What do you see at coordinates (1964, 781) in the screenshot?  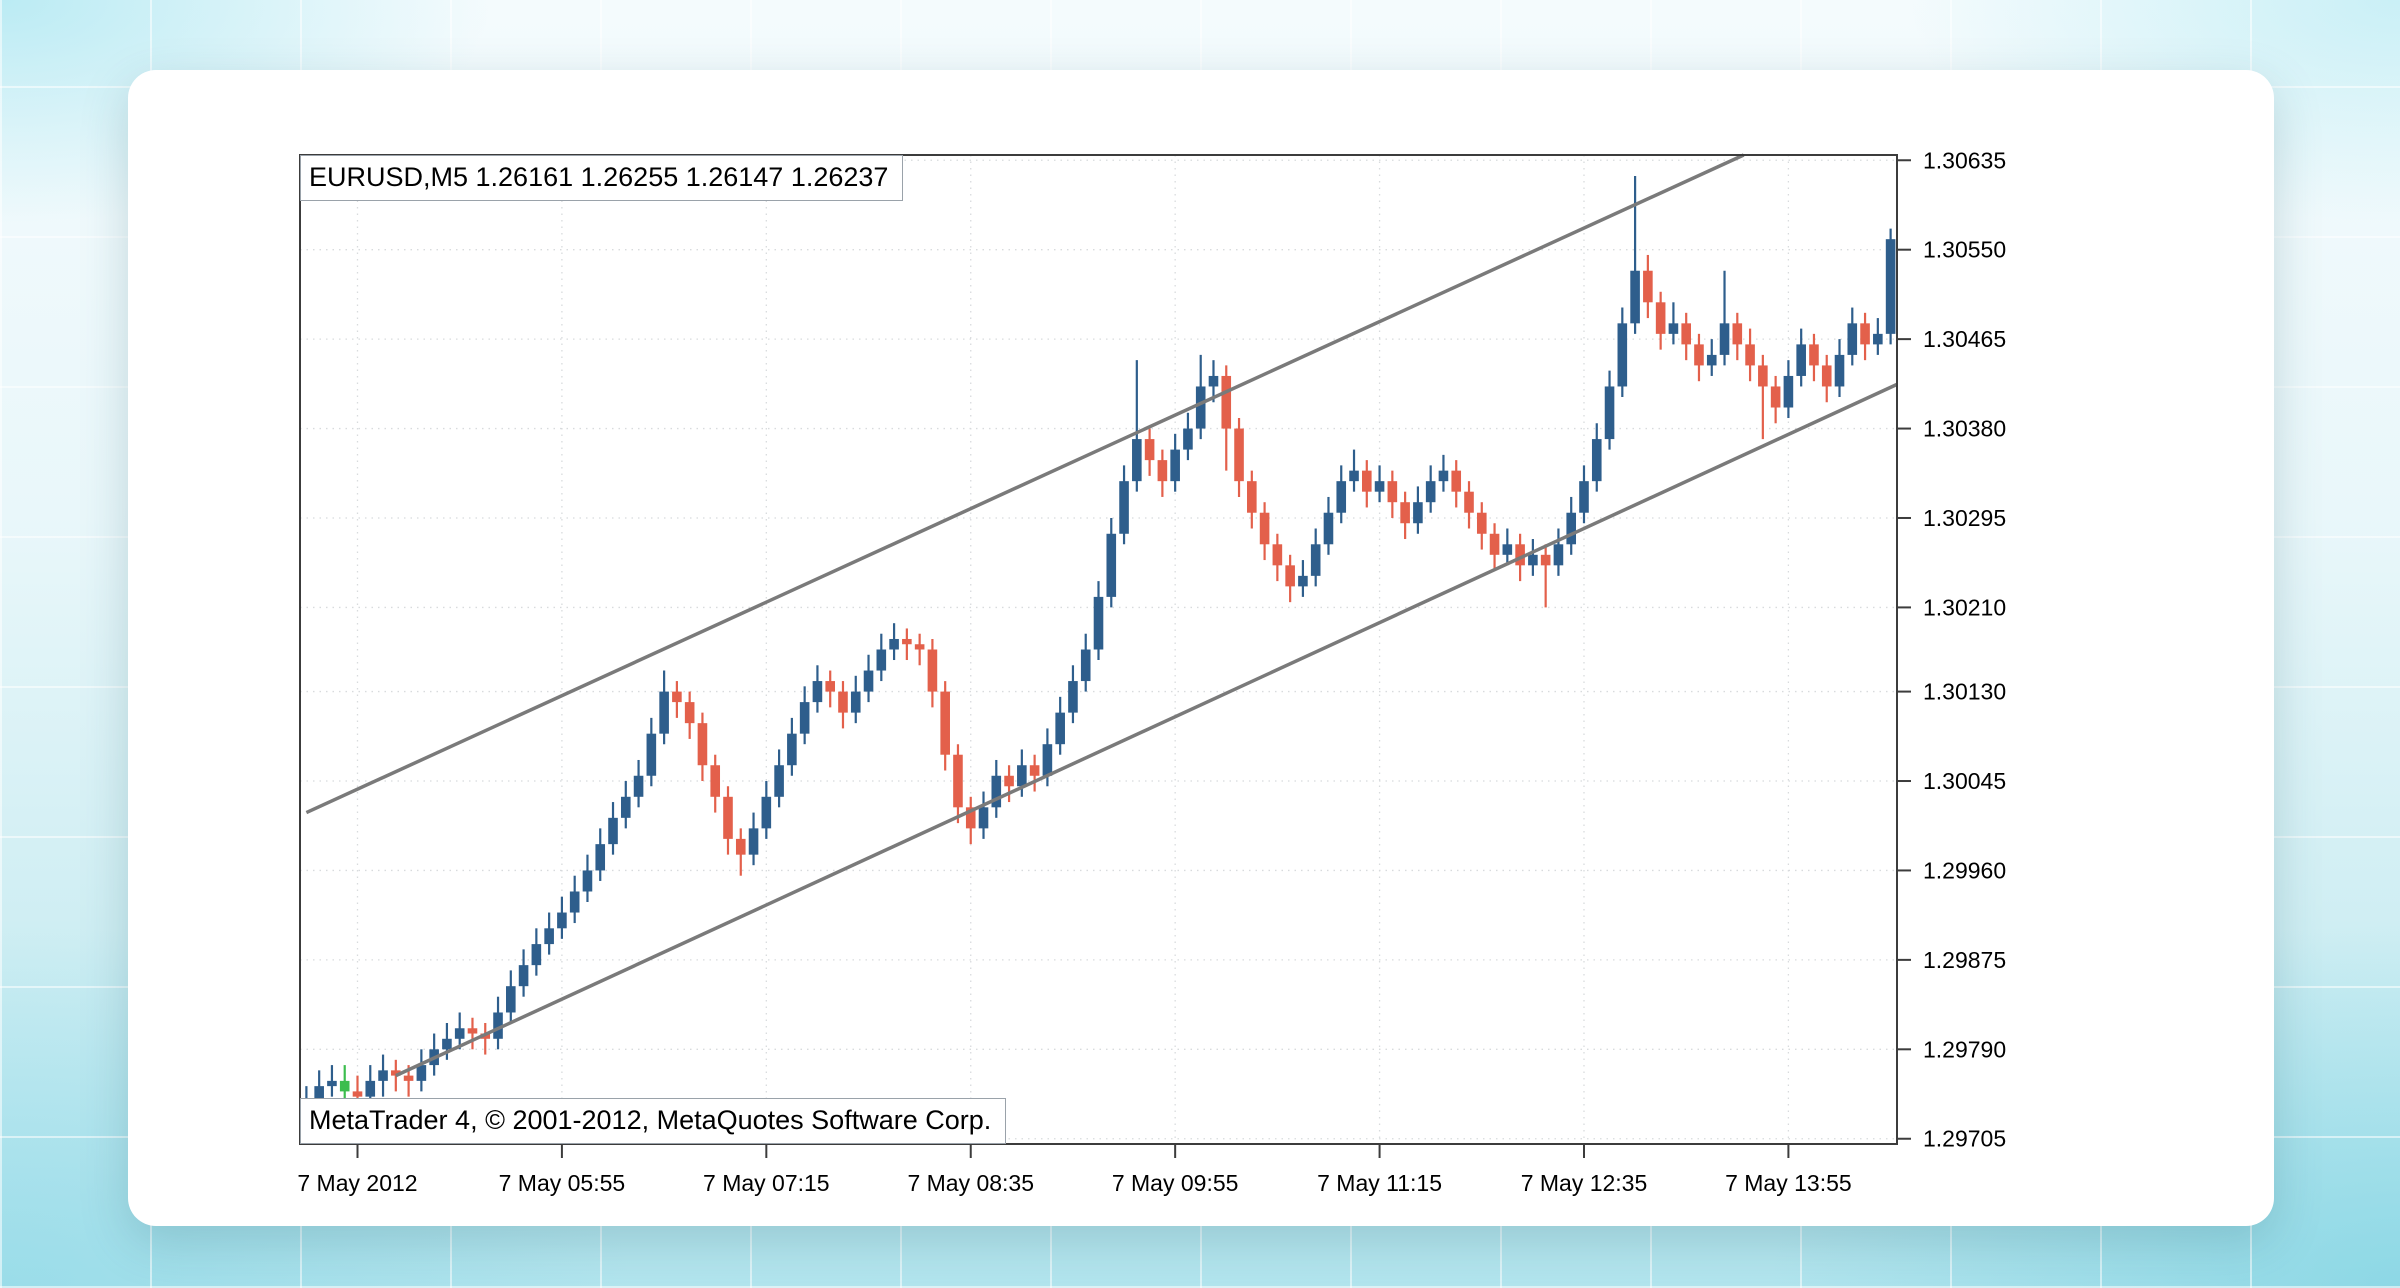 I see `y-axis-label: 1.30045` at bounding box center [1964, 781].